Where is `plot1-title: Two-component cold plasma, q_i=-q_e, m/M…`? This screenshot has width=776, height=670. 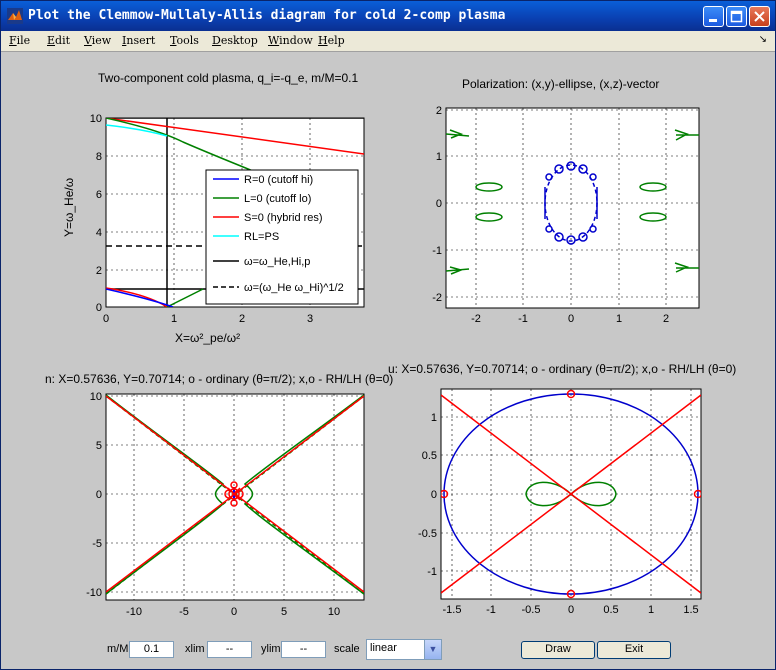 plot1-title: Two-component cold plasma, q_i=-q_e, m/M… is located at coordinates (228, 78).